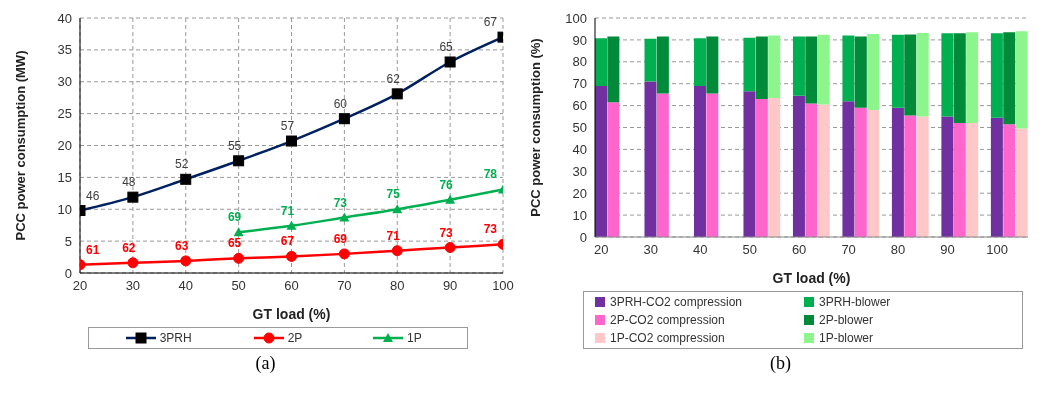  What do you see at coordinates (397, 286) in the screenshot?
I see `x-tick-label: 80` at bounding box center [397, 286].